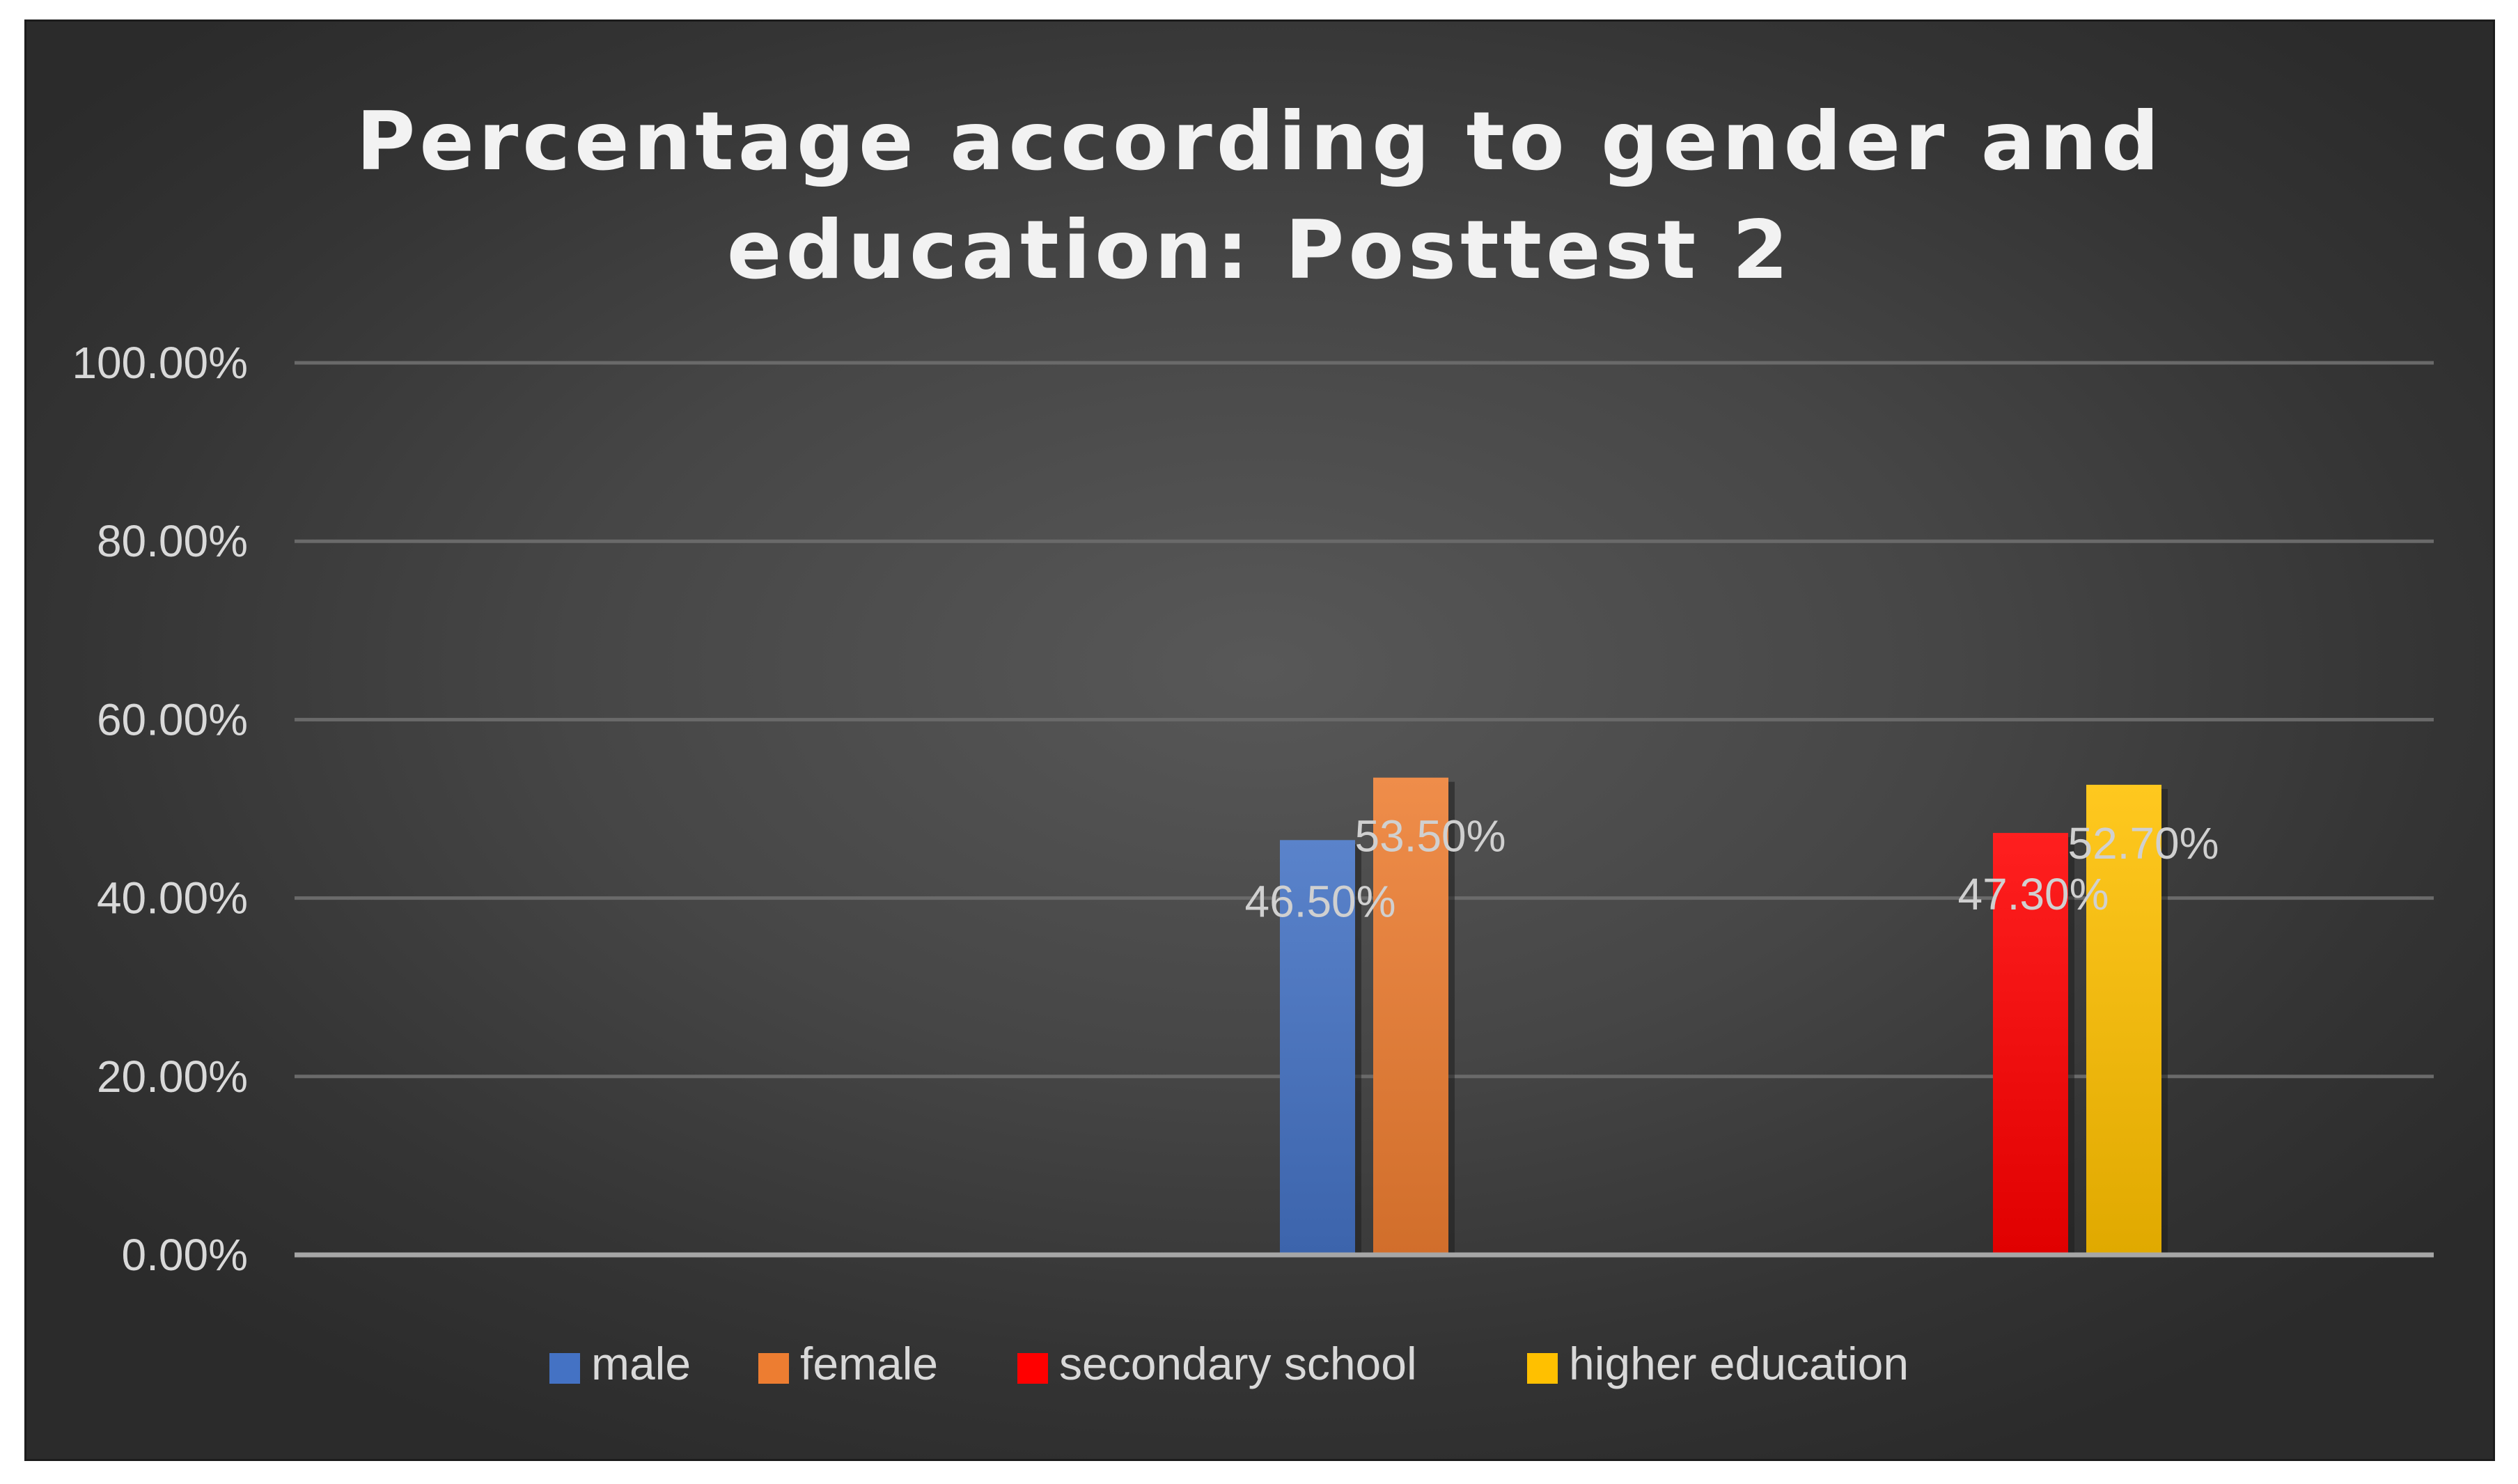  Describe the element at coordinates (2033, 894) in the screenshot. I see `data-label: 47.30%` at that location.